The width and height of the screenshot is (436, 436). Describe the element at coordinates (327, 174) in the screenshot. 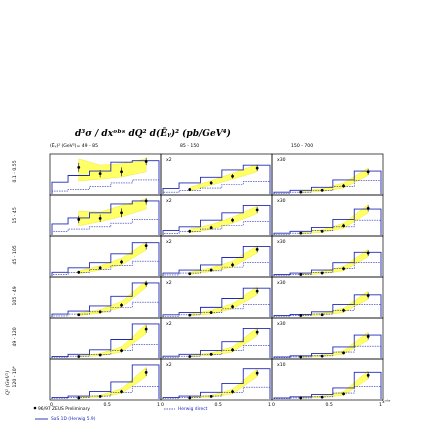

I see `panel-r0-c2: x30` at that location.